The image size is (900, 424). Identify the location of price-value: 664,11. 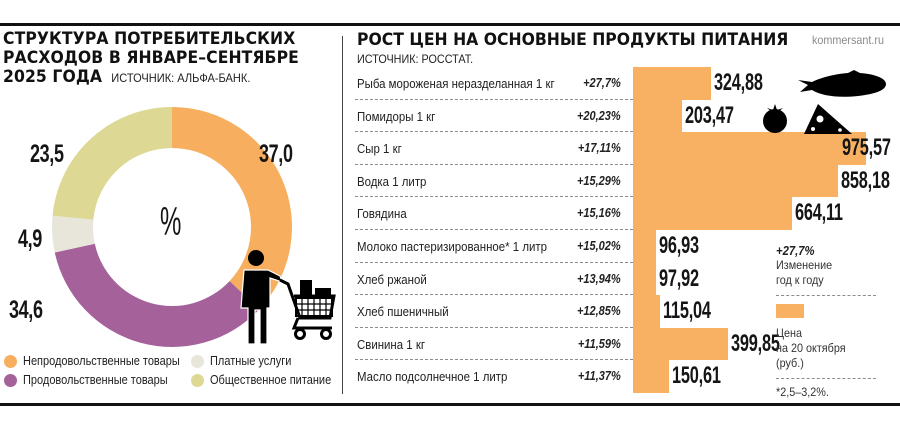
(818, 213).